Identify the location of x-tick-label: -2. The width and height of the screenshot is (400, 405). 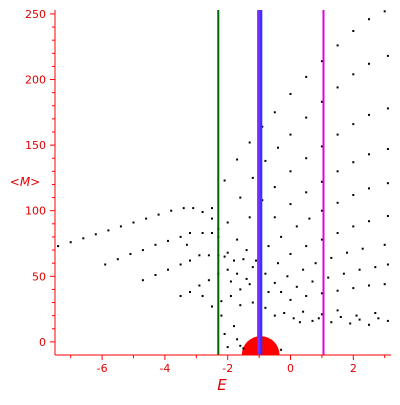
(227, 368).